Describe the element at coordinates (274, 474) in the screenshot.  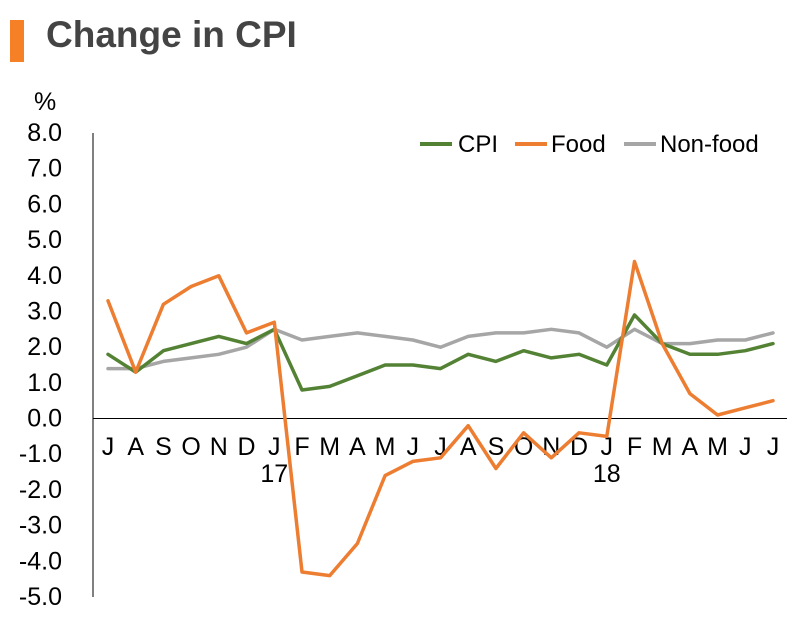
I see `x-year-label: 17` at that location.